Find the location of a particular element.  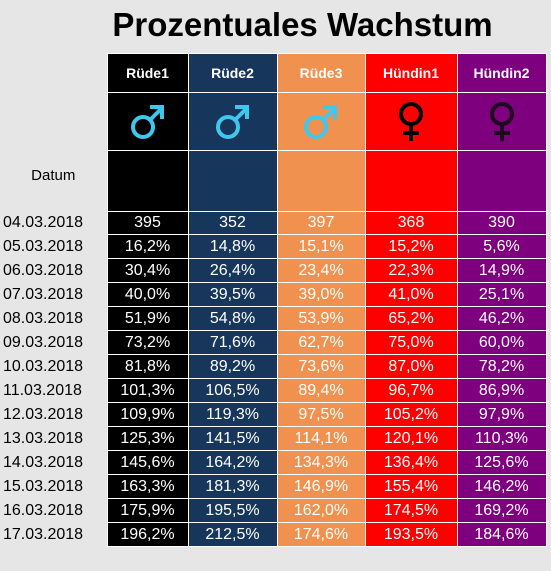

date-cell: 12.03.2018 is located at coordinates (53, 414).